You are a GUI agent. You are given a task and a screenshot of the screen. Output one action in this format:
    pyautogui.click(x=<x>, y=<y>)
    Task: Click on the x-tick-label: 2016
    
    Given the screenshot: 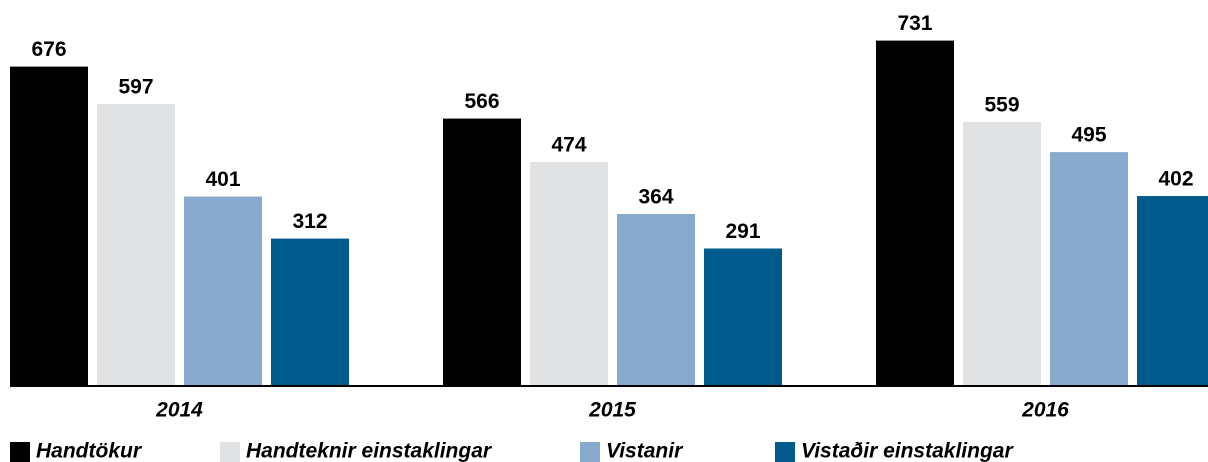 What is the action you would take?
    pyautogui.click(x=1045, y=410)
    